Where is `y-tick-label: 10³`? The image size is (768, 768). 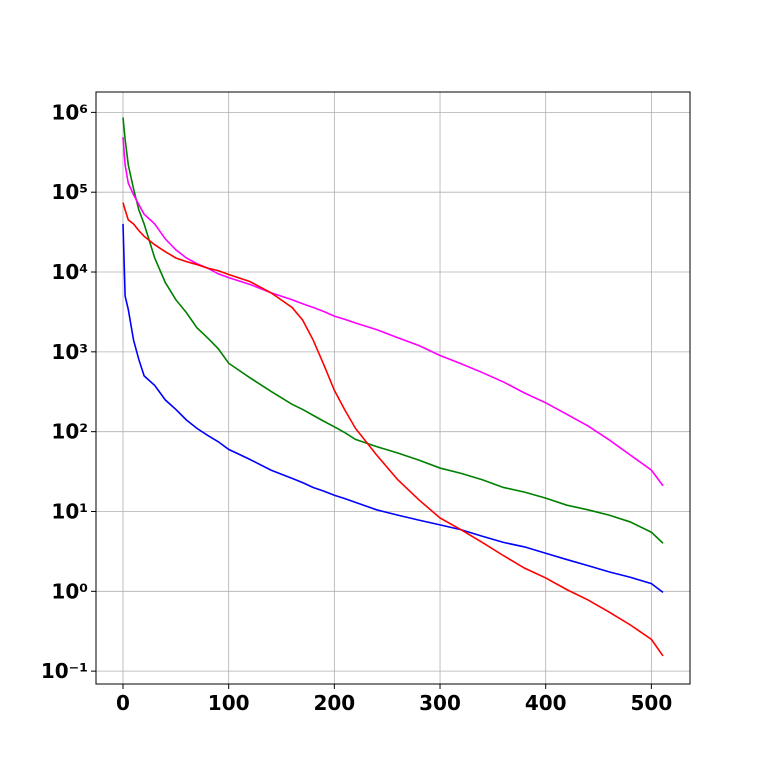
y-tick-label: 10³ is located at coordinates (69, 352).